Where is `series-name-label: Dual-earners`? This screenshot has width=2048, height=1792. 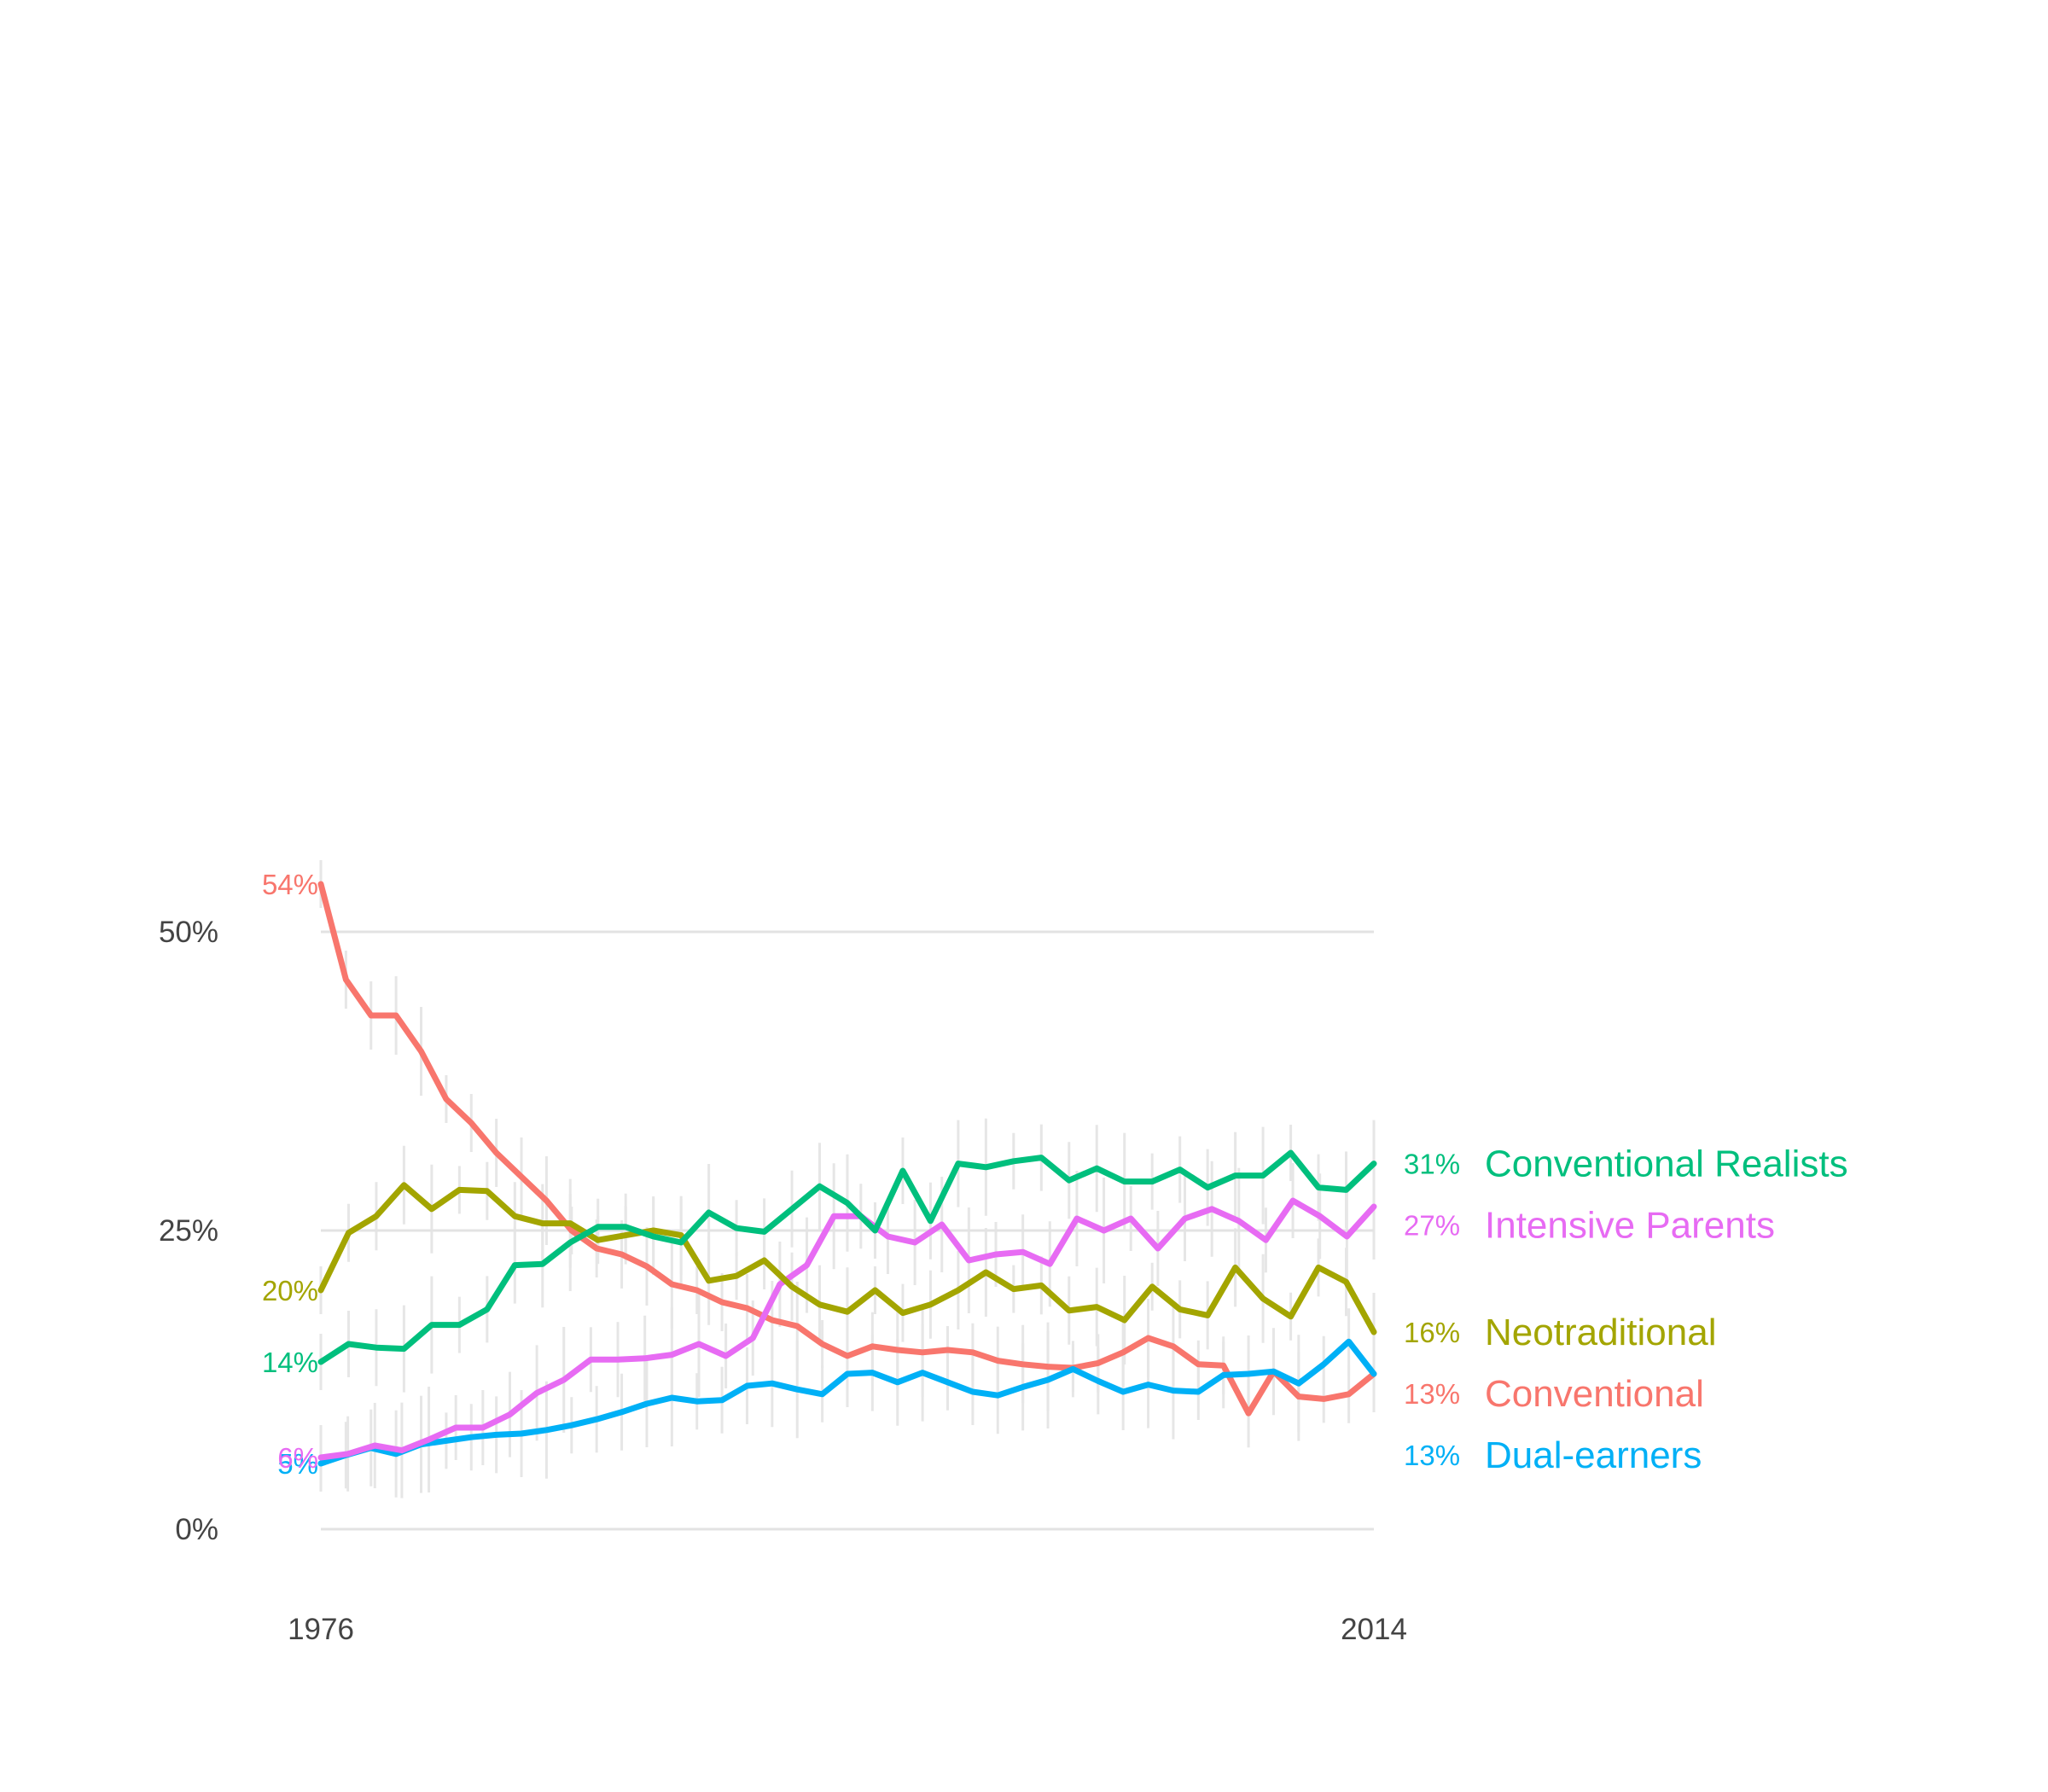
series-name-label: Dual-earners is located at coordinates (1593, 1455).